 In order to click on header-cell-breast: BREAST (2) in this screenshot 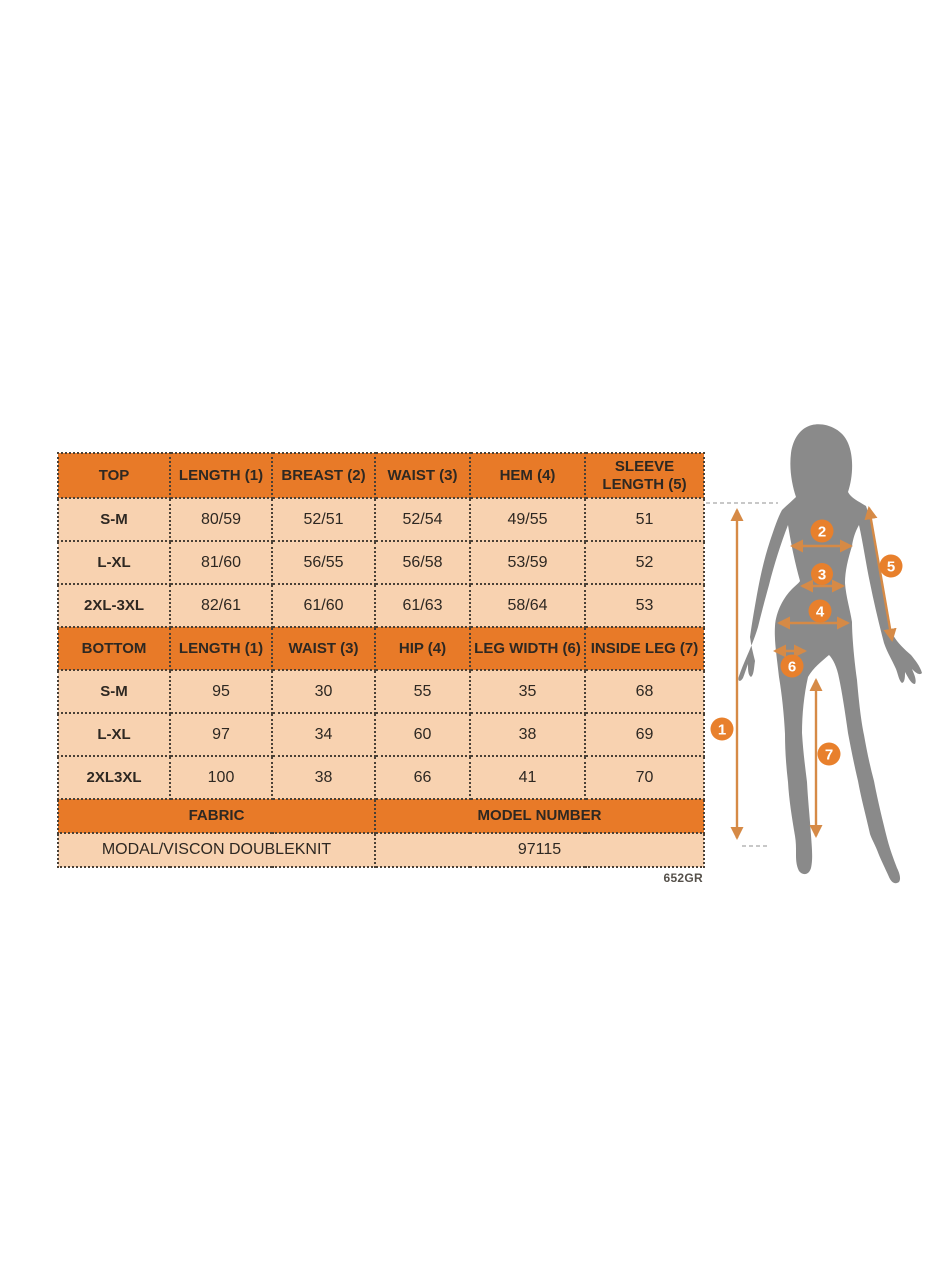, I will do `click(323, 475)`.